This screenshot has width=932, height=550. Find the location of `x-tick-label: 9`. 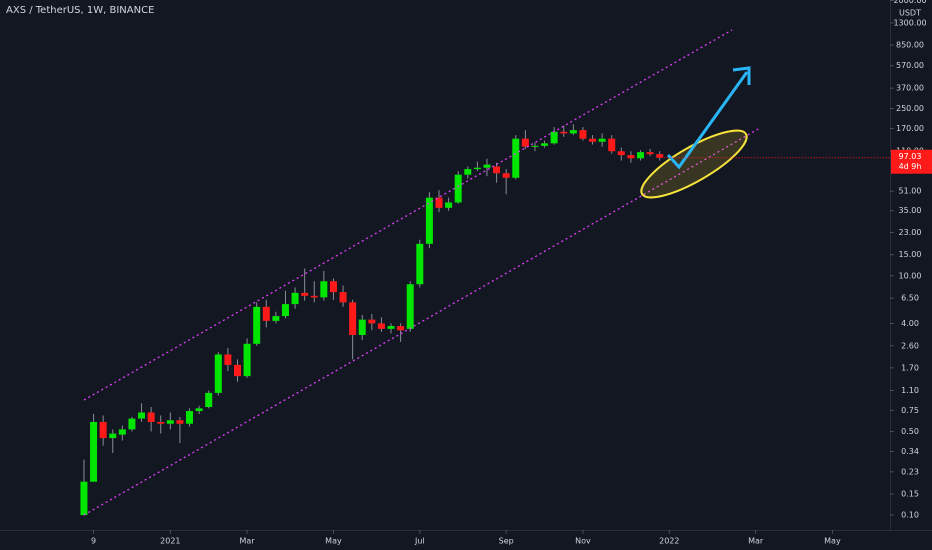

x-tick-label: 9 is located at coordinates (93, 541).